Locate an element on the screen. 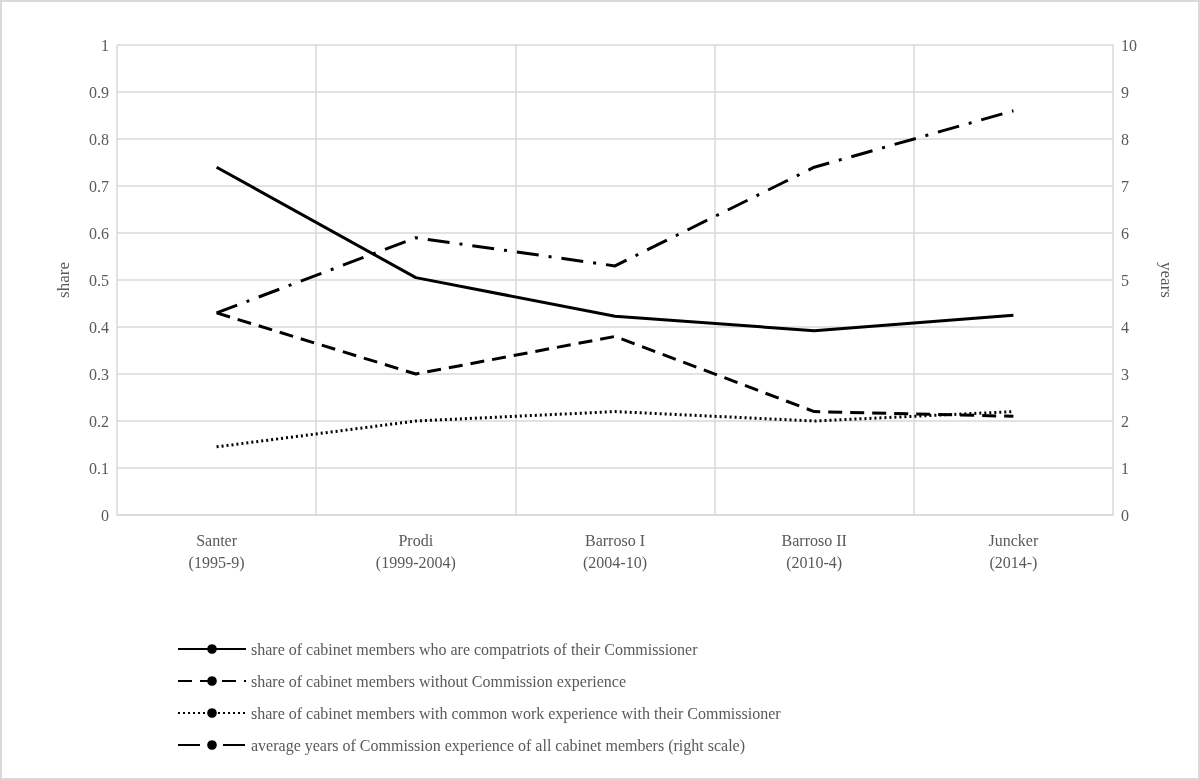 The width and height of the screenshot is (1200, 780). legend-label: share of cabinet members who are compatriots of their Commissioner is located at coordinates (475, 649).